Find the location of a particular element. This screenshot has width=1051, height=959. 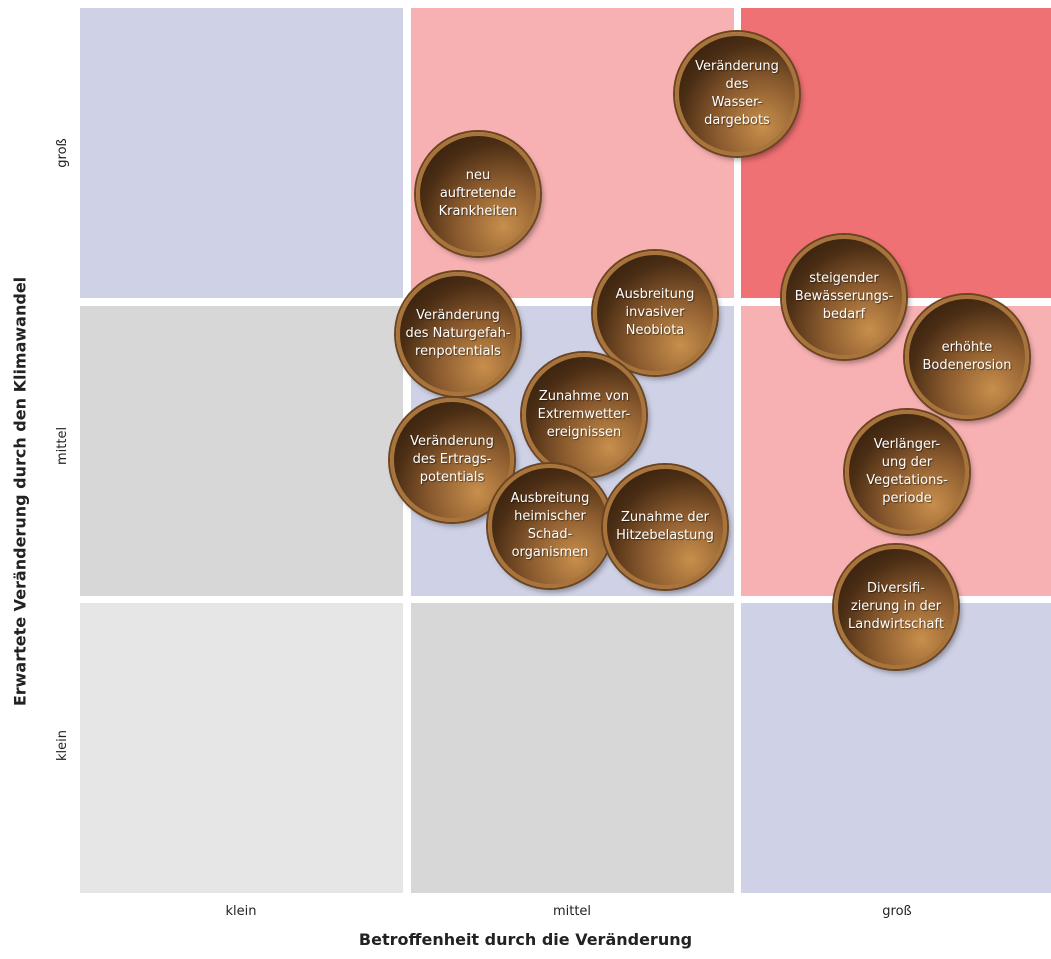

bubble-krankheiten: neu auftretende Krankheiten is located at coordinates (478, 194).